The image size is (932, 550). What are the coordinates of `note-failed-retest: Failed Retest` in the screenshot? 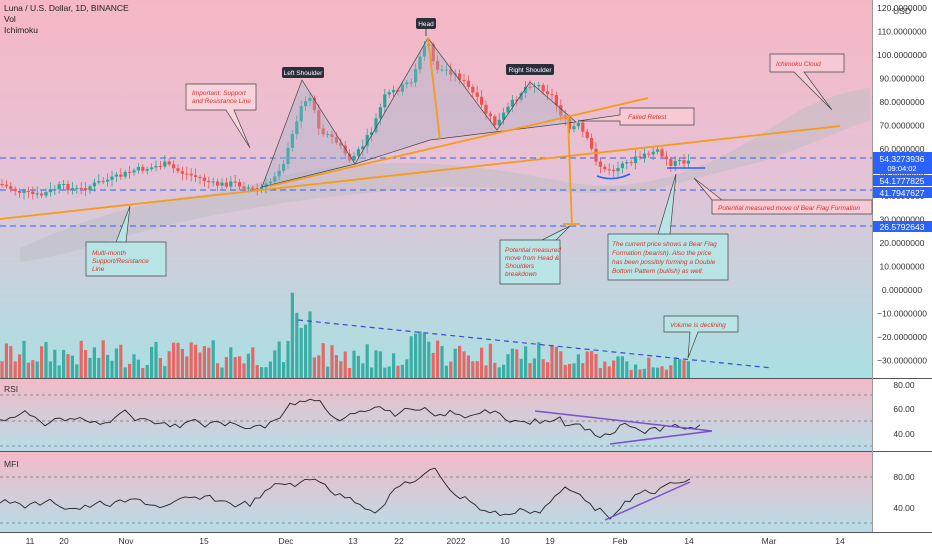 It's located at (636, 116).